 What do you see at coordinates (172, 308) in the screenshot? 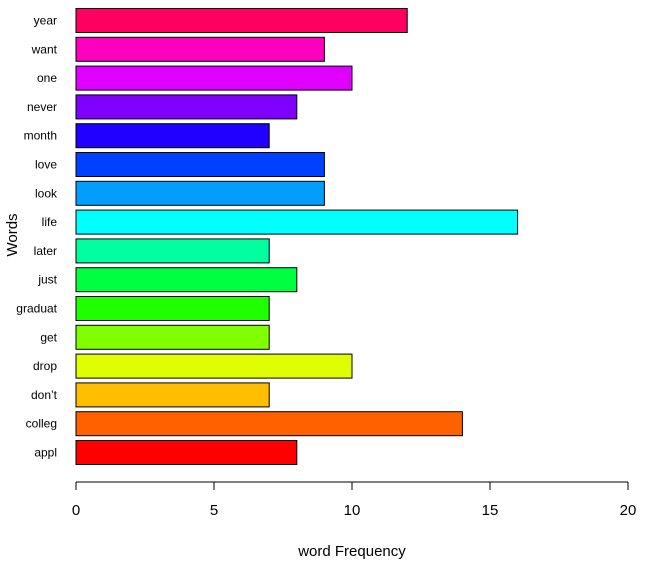
I see `bar-graduat` at bounding box center [172, 308].